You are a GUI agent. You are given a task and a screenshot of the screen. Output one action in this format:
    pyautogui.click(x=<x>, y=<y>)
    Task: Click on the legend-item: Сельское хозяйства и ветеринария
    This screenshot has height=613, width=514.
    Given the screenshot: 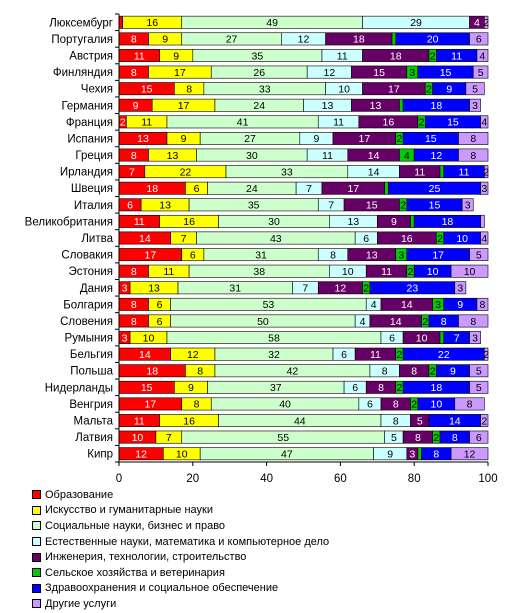 What is the action you would take?
    pyautogui.click(x=267, y=573)
    